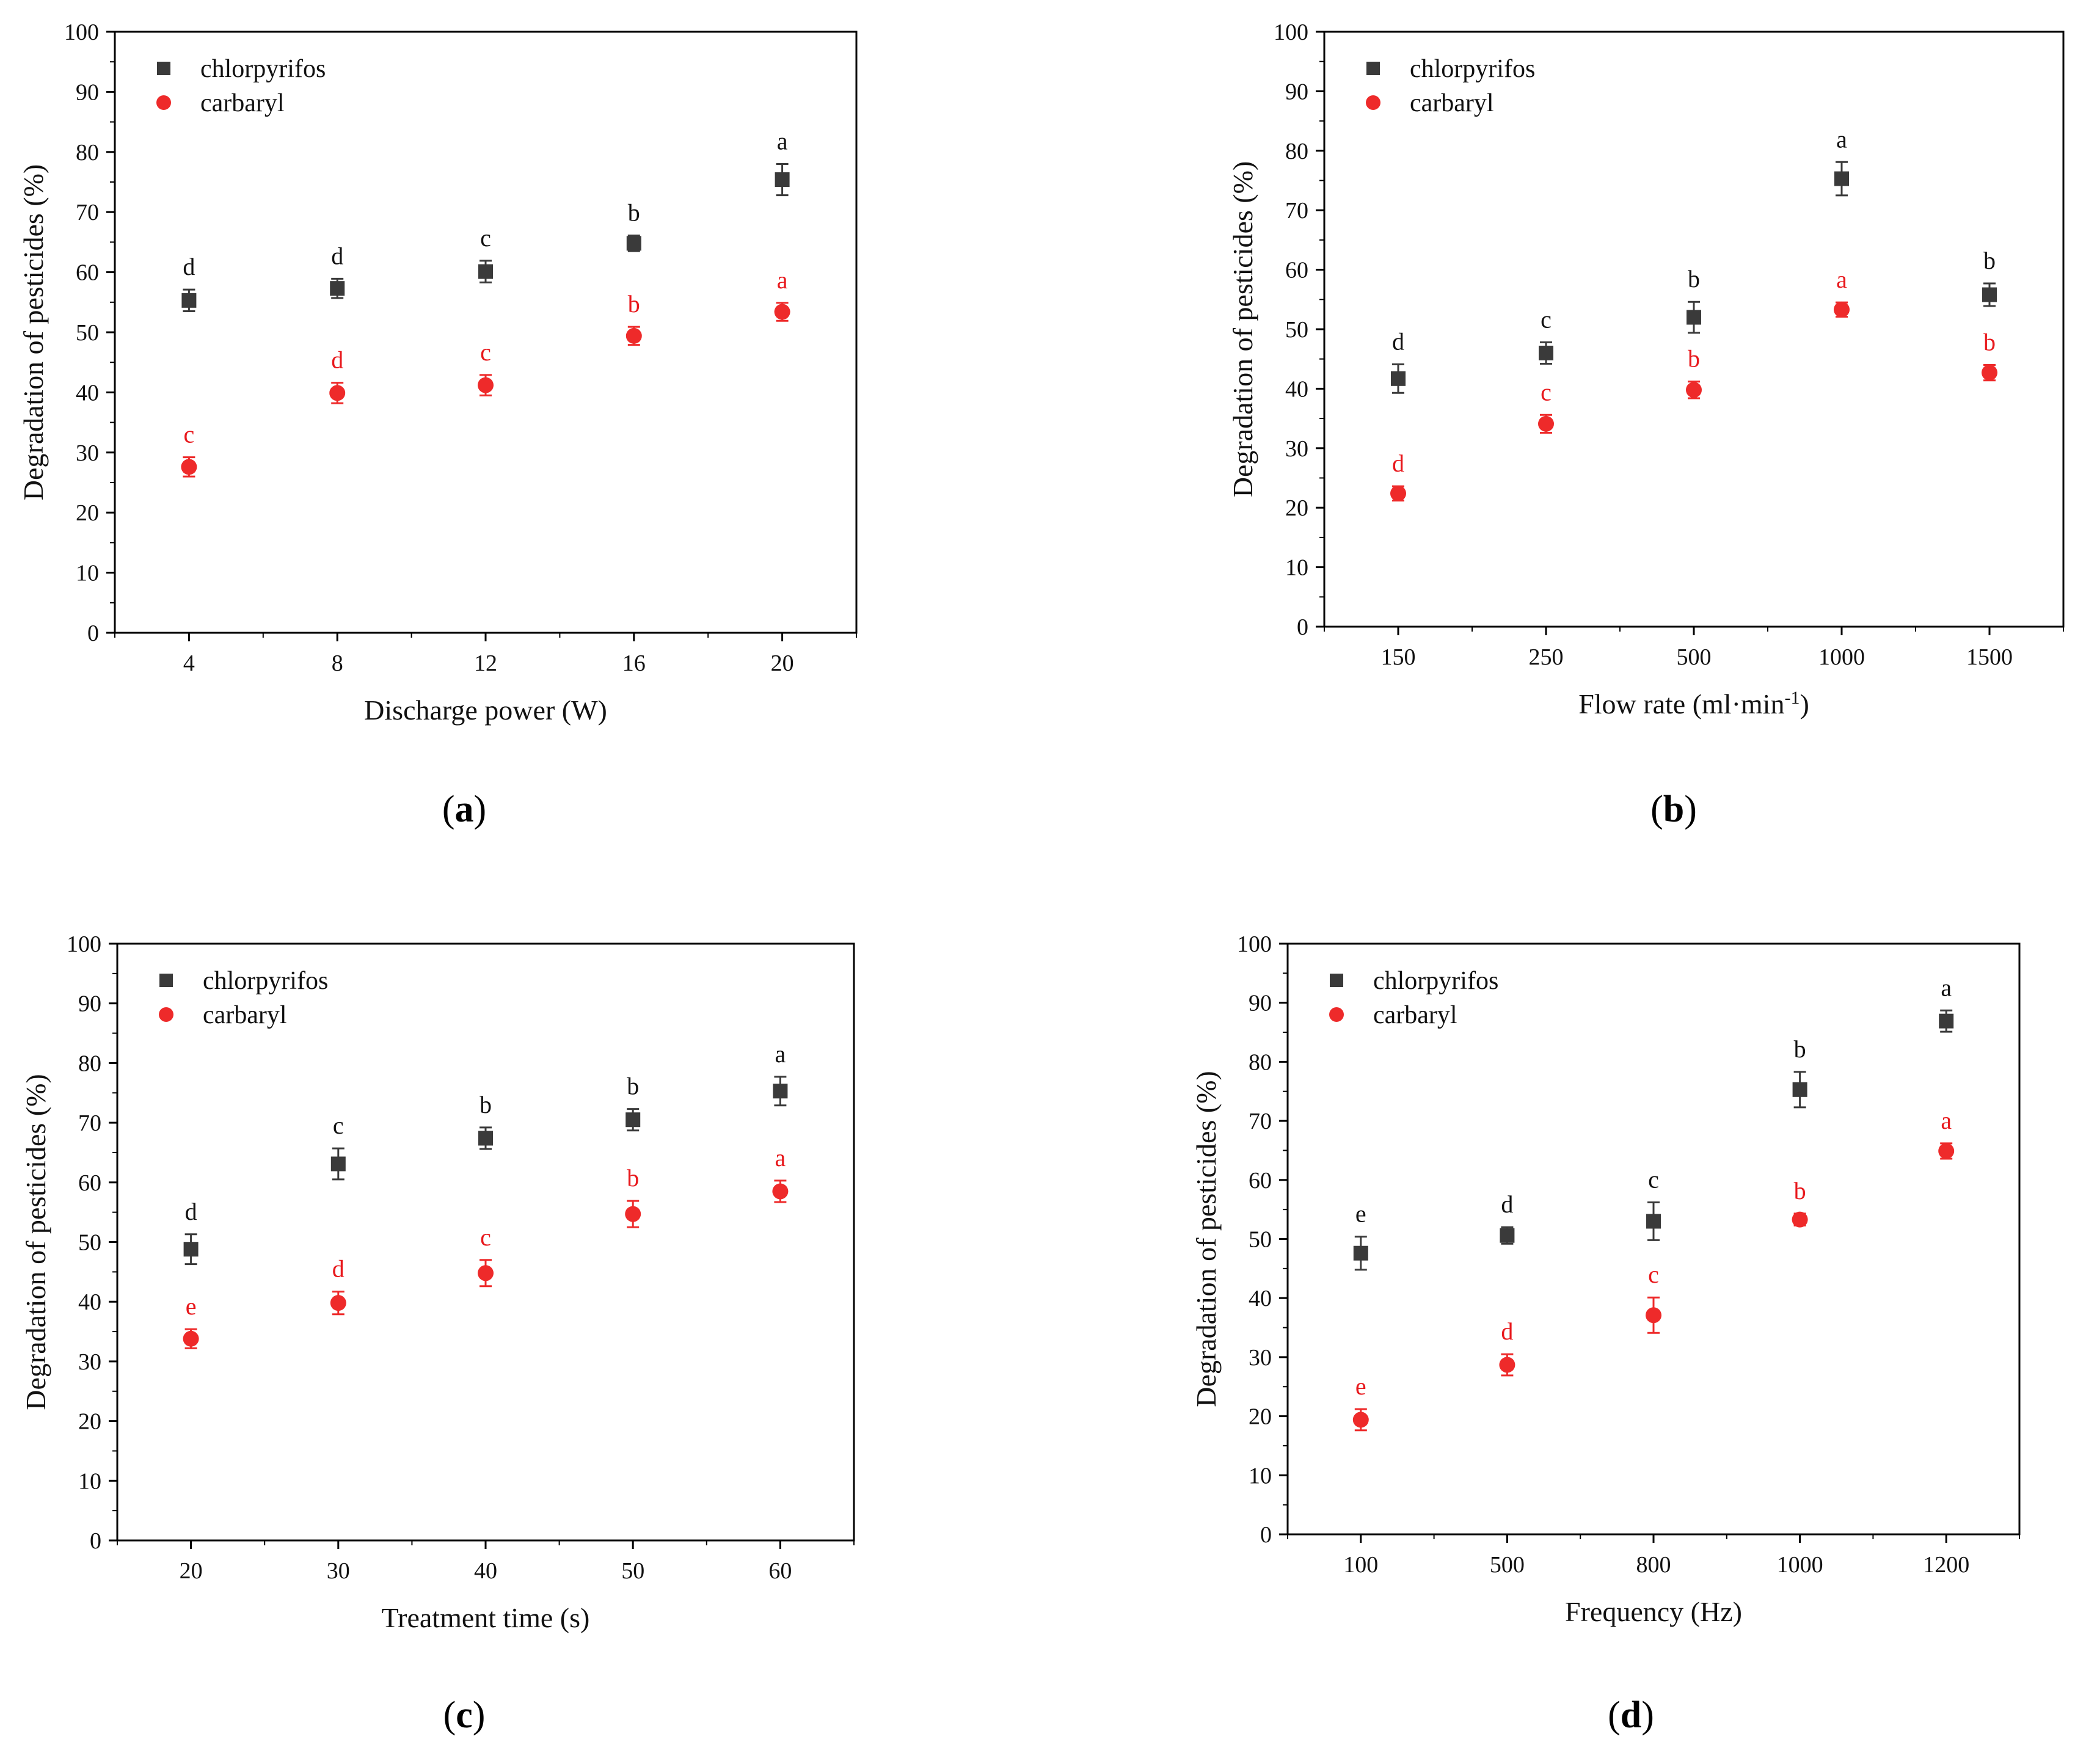  Describe the element at coordinates (166, 980) in the screenshot. I see `legend-square-marker` at that location.